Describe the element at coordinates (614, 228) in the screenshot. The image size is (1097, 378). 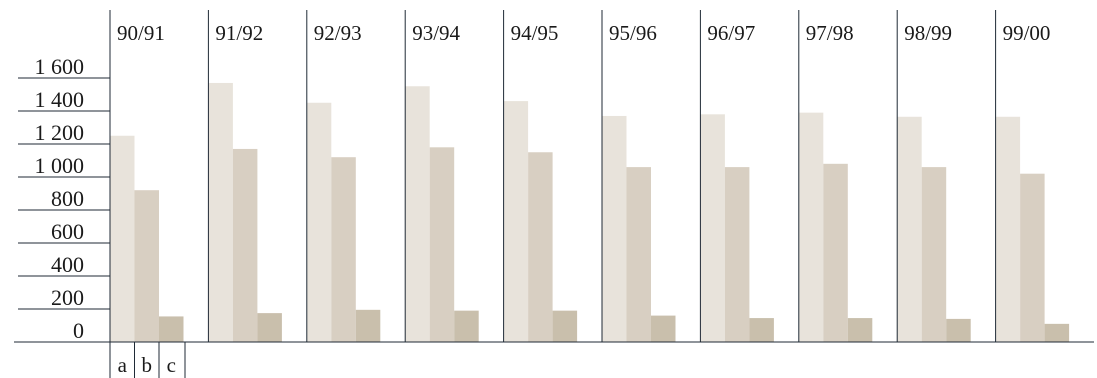
I see `bar-a-95/96` at that location.